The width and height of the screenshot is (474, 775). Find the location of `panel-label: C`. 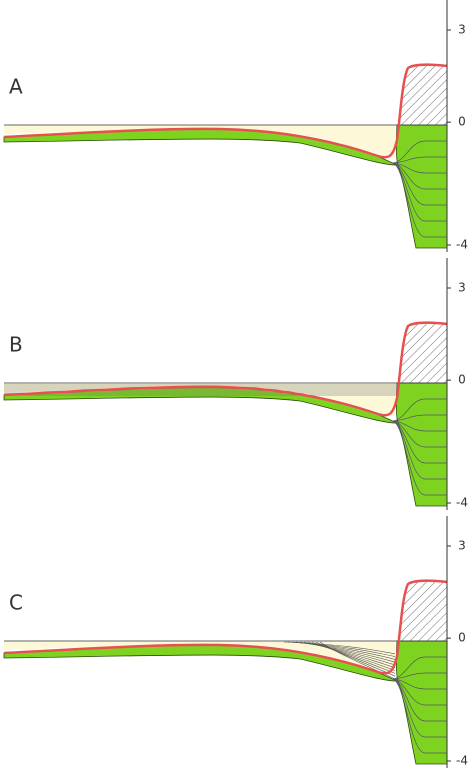

panel-label: C is located at coordinates (16, 603).